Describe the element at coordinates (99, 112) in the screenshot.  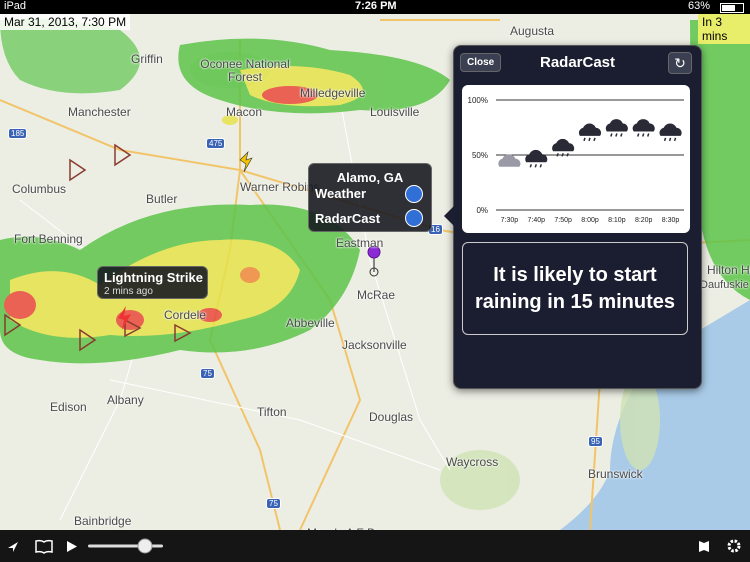
I see `map-label: Manchester` at that location.